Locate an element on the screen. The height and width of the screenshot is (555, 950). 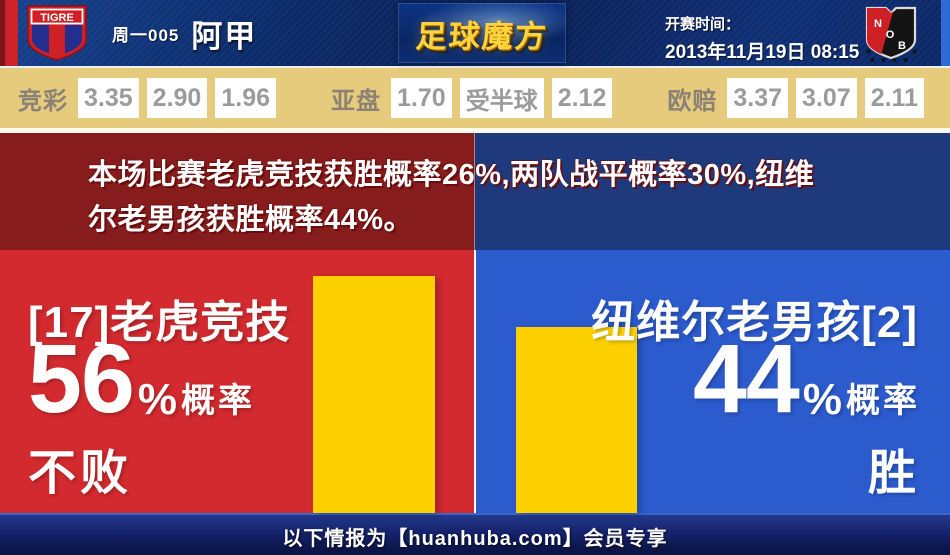
home-prob-label: 概率 is located at coordinates (218, 401).